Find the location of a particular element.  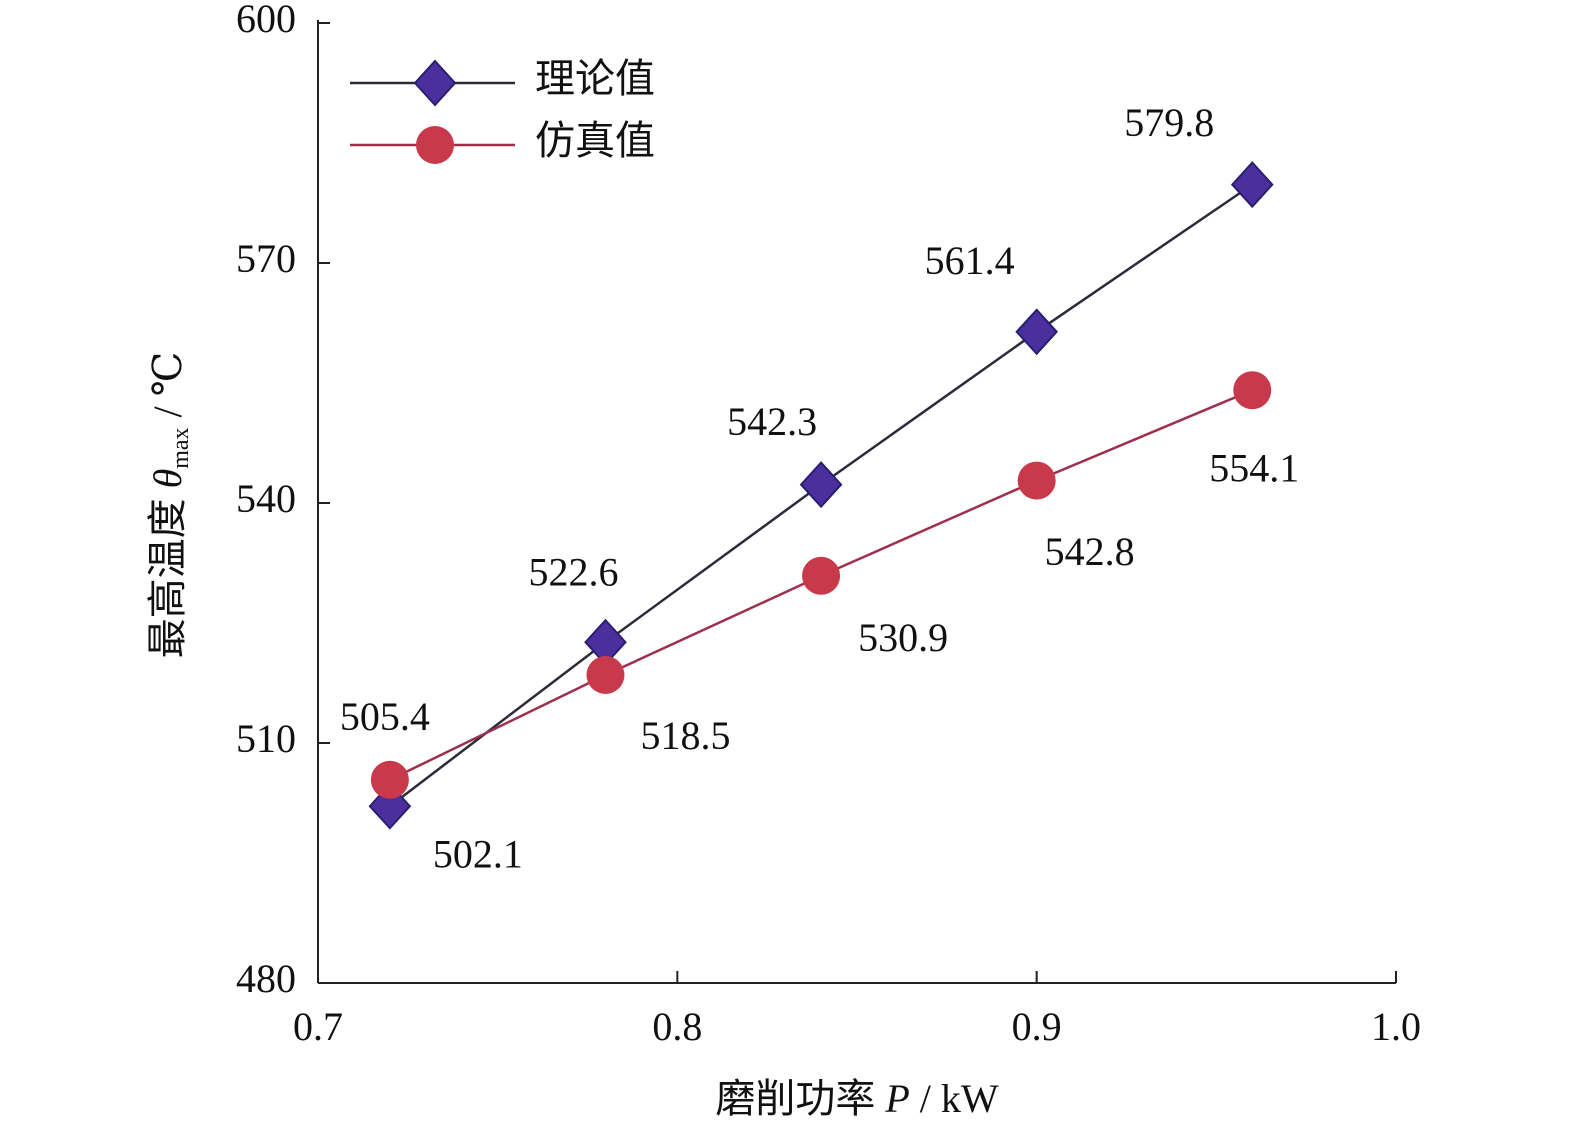

data-label: 554.1 is located at coordinates (1254, 467).